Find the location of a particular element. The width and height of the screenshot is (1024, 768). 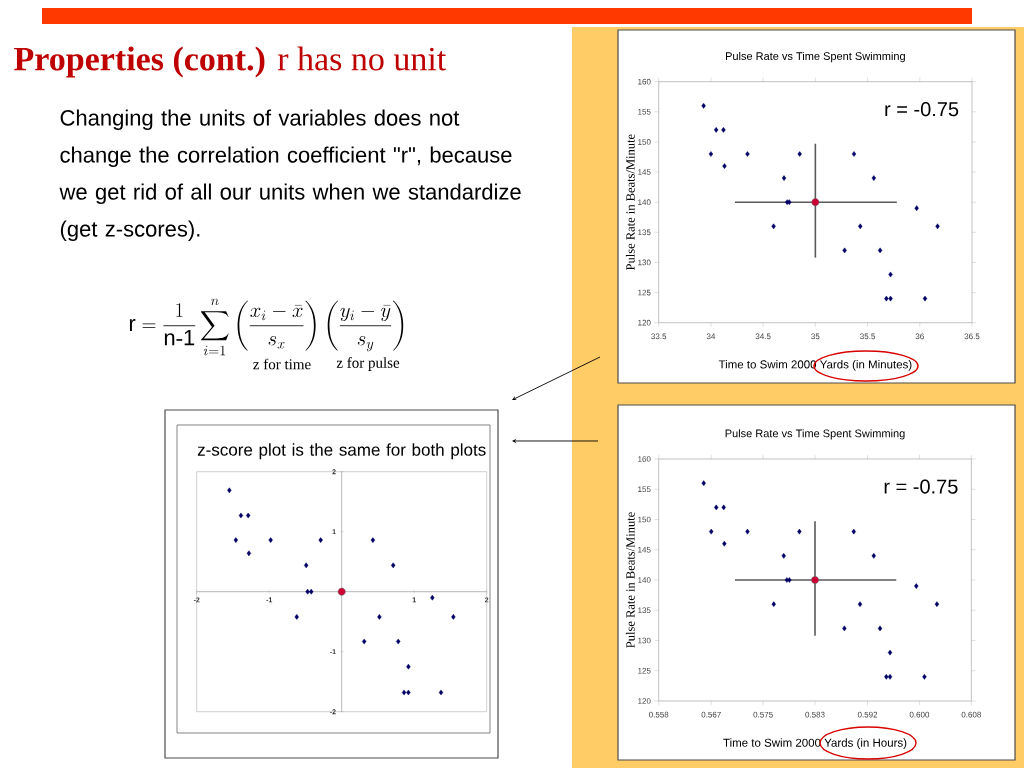

x-tick-label: 35 is located at coordinates (815, 336).